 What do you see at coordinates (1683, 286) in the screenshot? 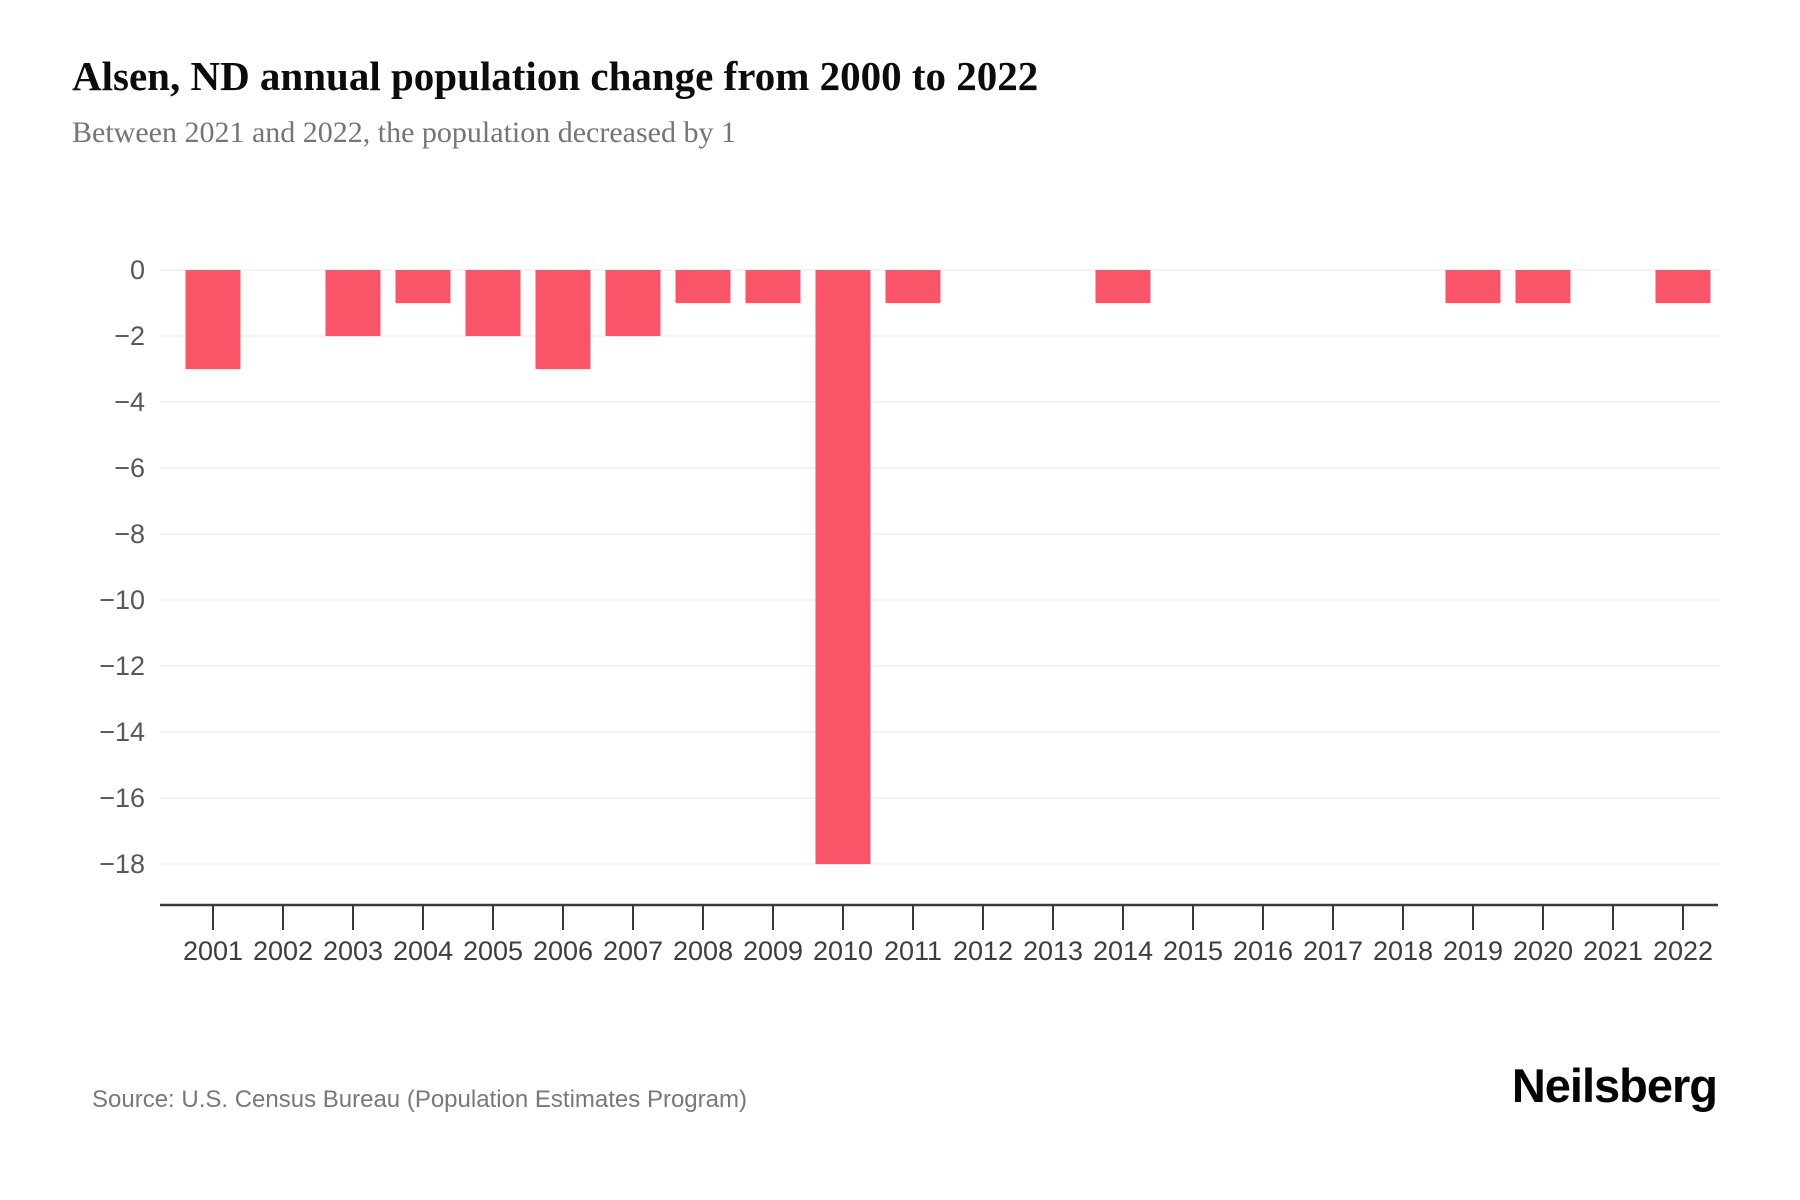
I see `bar-2022` at bounding box center [1683, 286].